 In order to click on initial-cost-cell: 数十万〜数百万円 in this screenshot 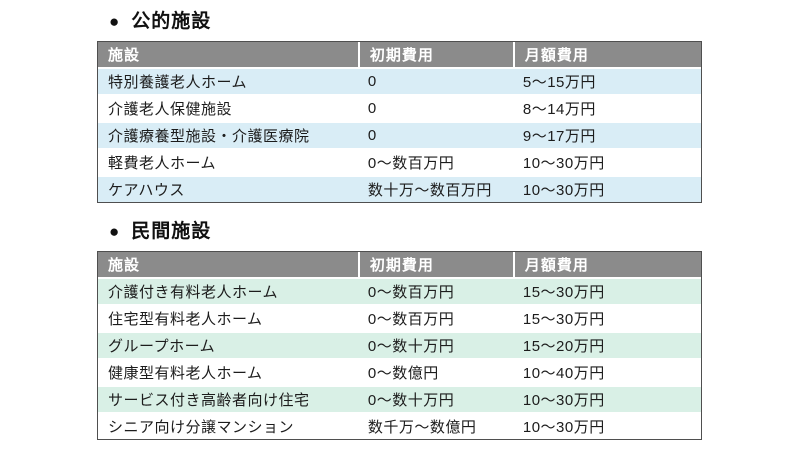, I will do `click(435, 188)`.